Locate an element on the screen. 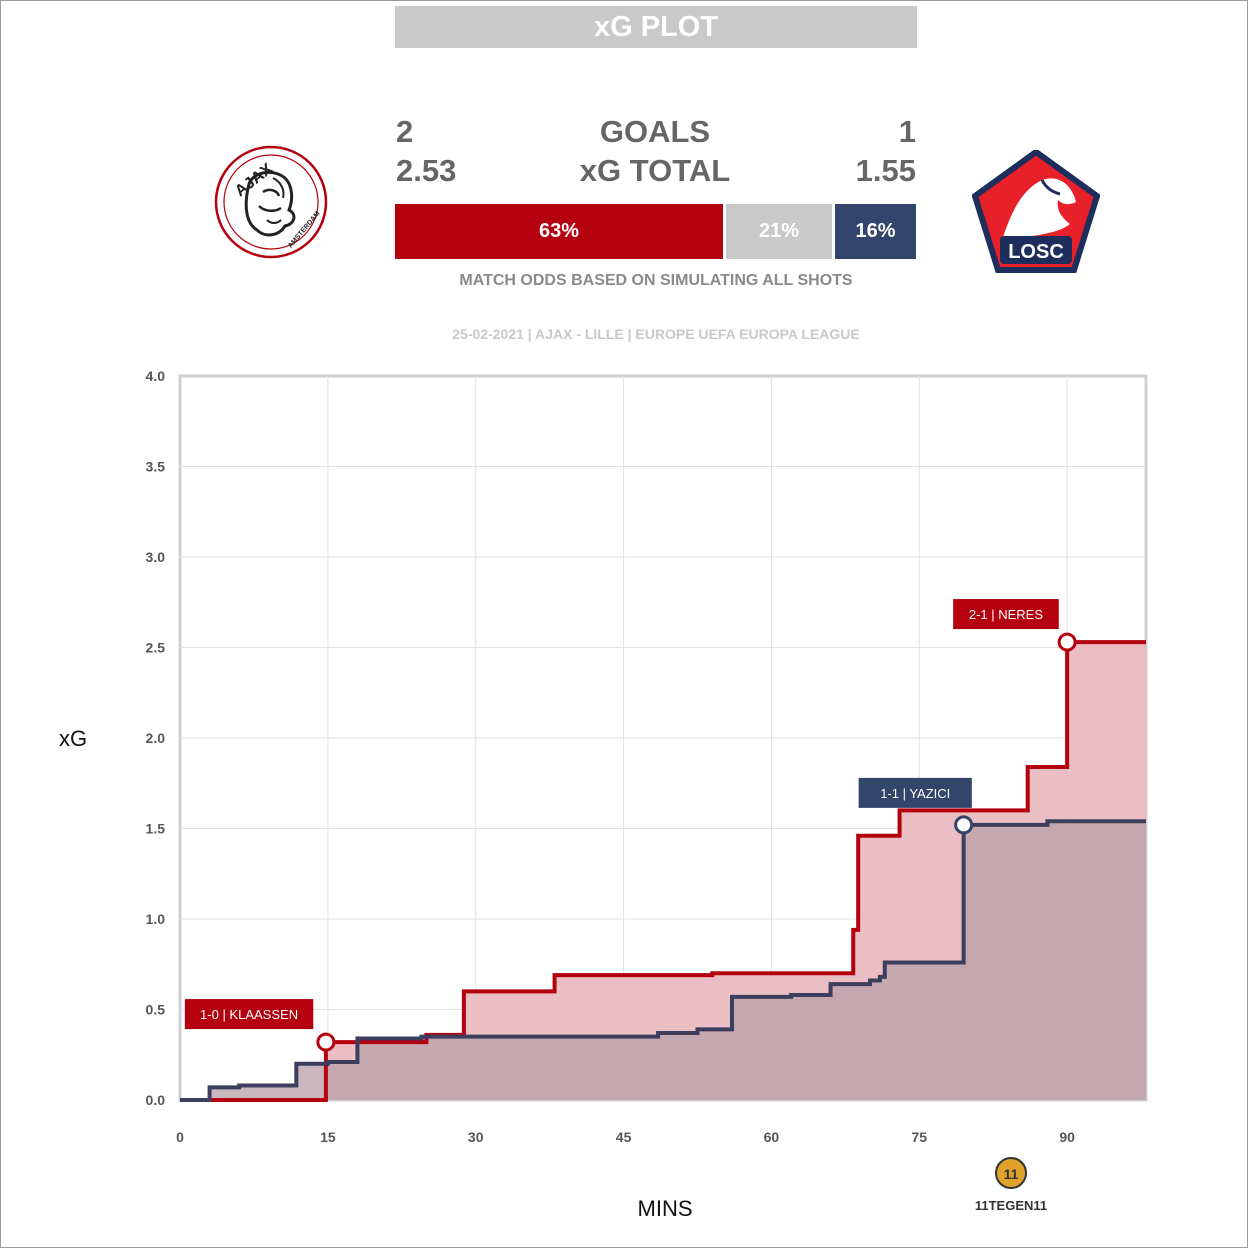 The width and height of the screenshot is (1250, 1250). brand-watermark: 11 11TEGEN11 is located at coordinates (1011, 1185).